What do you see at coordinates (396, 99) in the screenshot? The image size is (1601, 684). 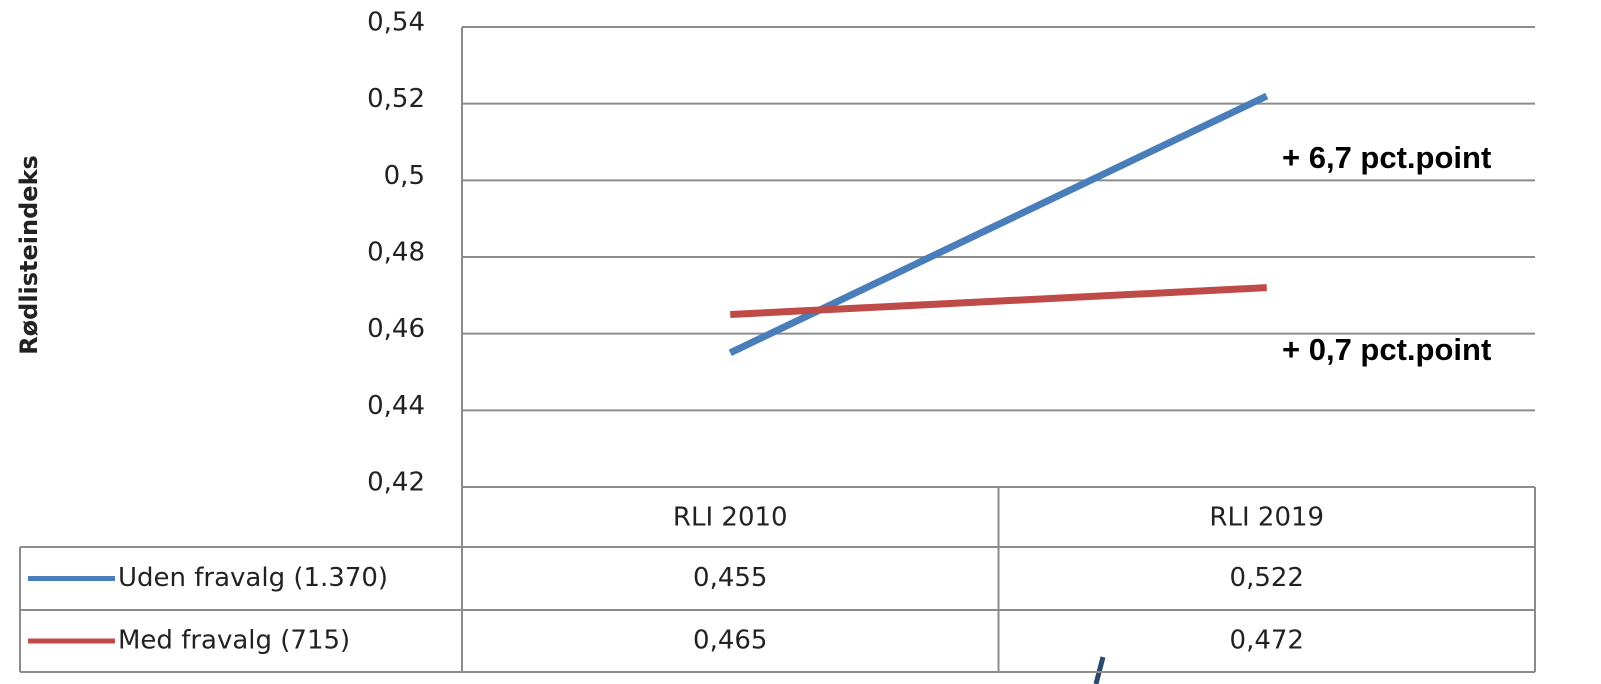 I see `y-tick-label: 0,52` at bounding box center [396, 99].